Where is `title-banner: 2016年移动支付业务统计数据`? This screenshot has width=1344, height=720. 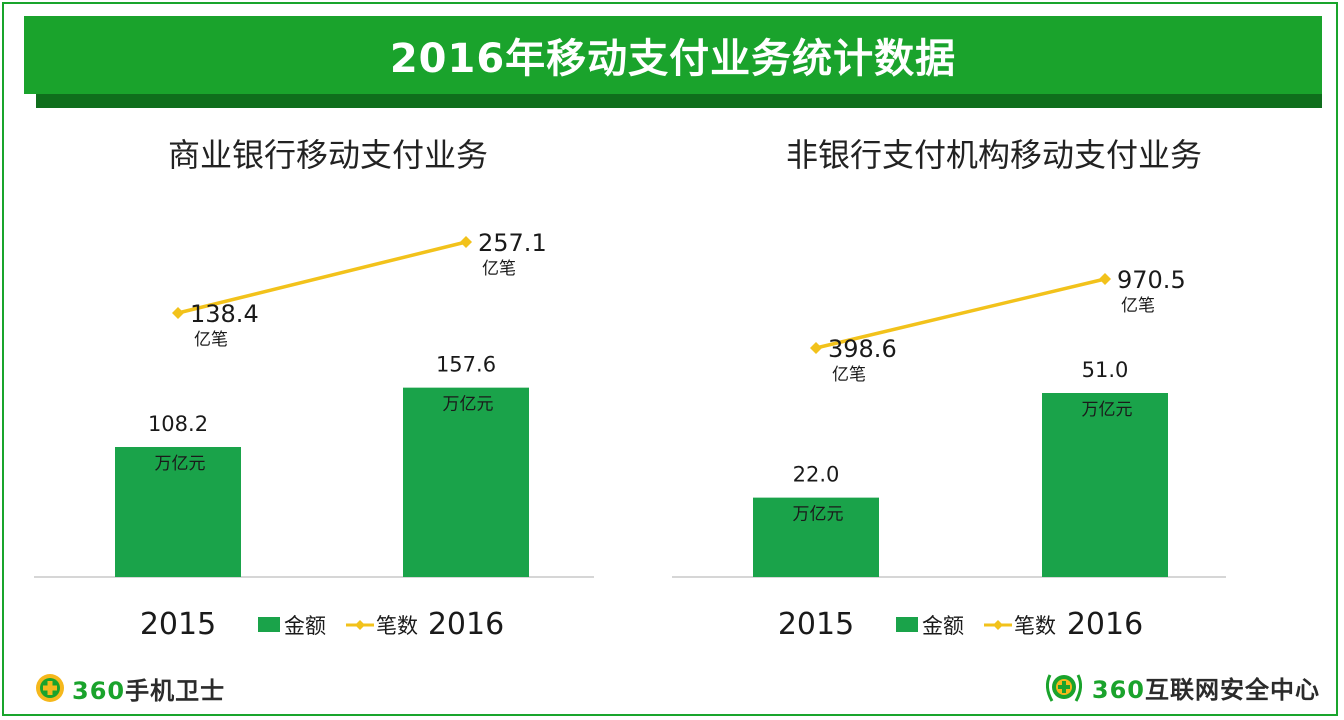 title-banner: 2016年移动支付业务统计数据 is located at coordinates (673, 55).